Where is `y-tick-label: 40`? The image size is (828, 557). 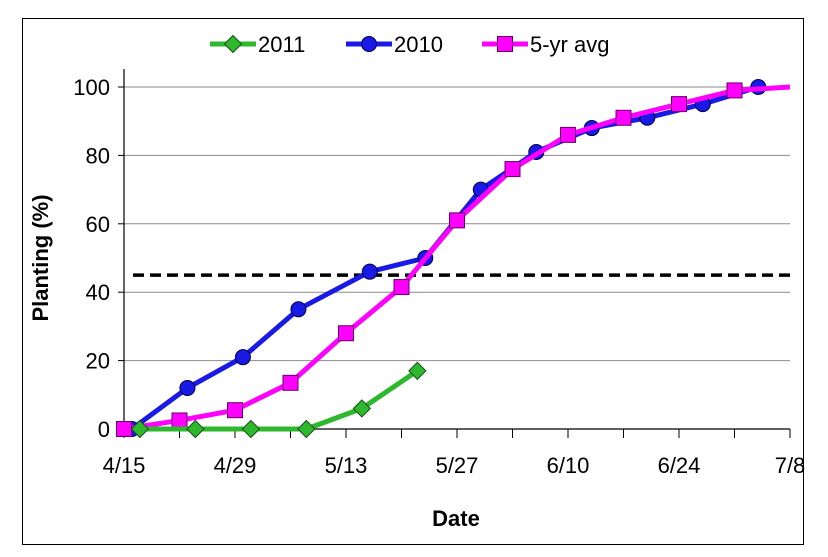 y-tick-label: 40 is located at coordinates (98, 292).